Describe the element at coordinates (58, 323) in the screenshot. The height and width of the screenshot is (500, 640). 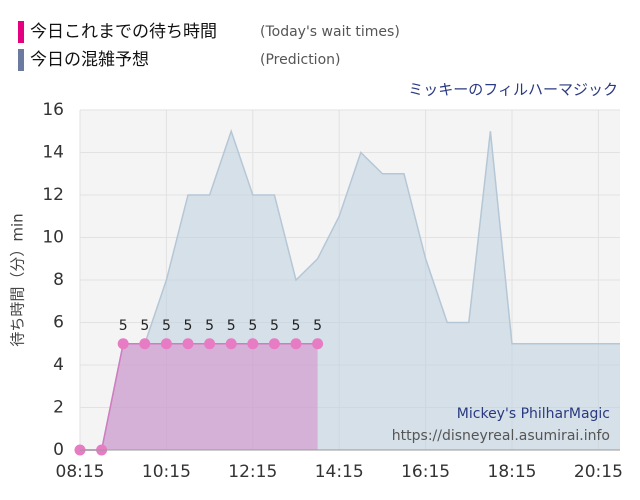
I see `y-tick-label: 6` at that location.